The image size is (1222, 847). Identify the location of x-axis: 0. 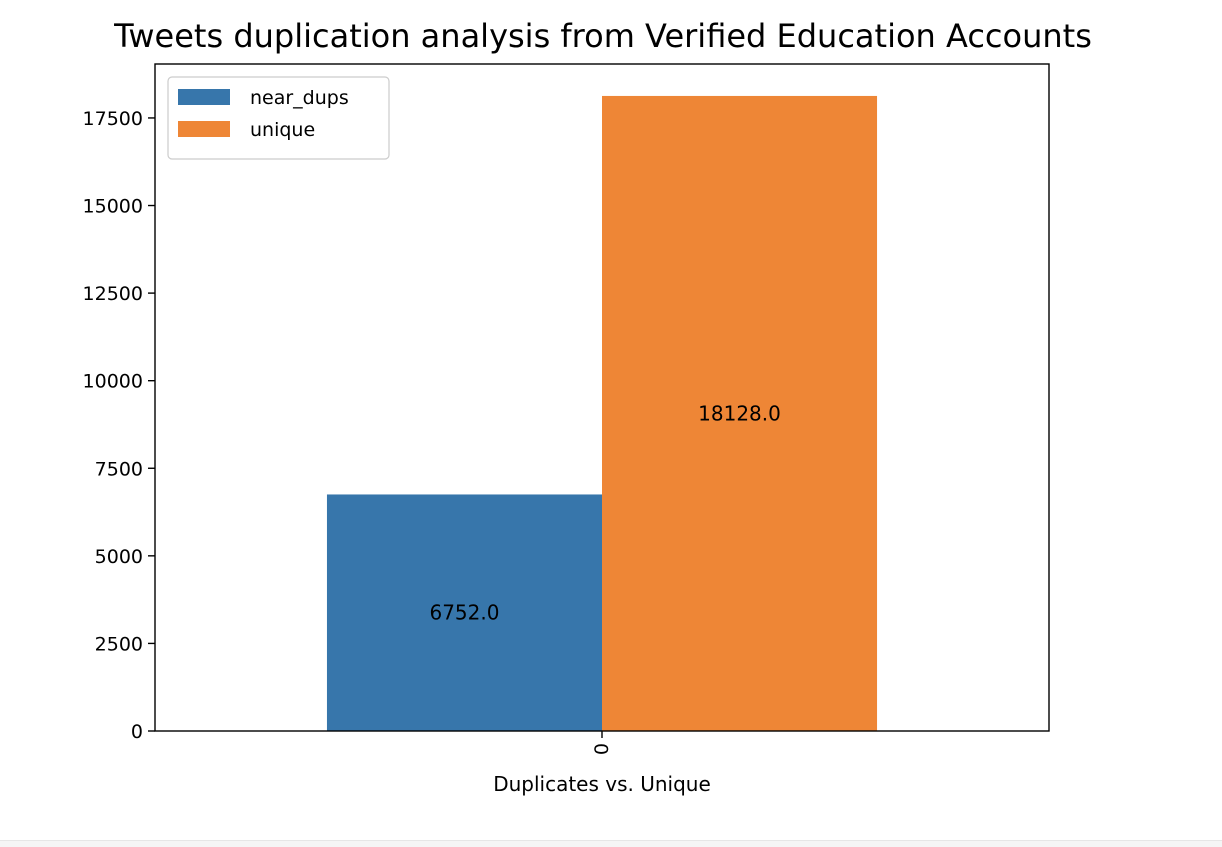
(602, 743).